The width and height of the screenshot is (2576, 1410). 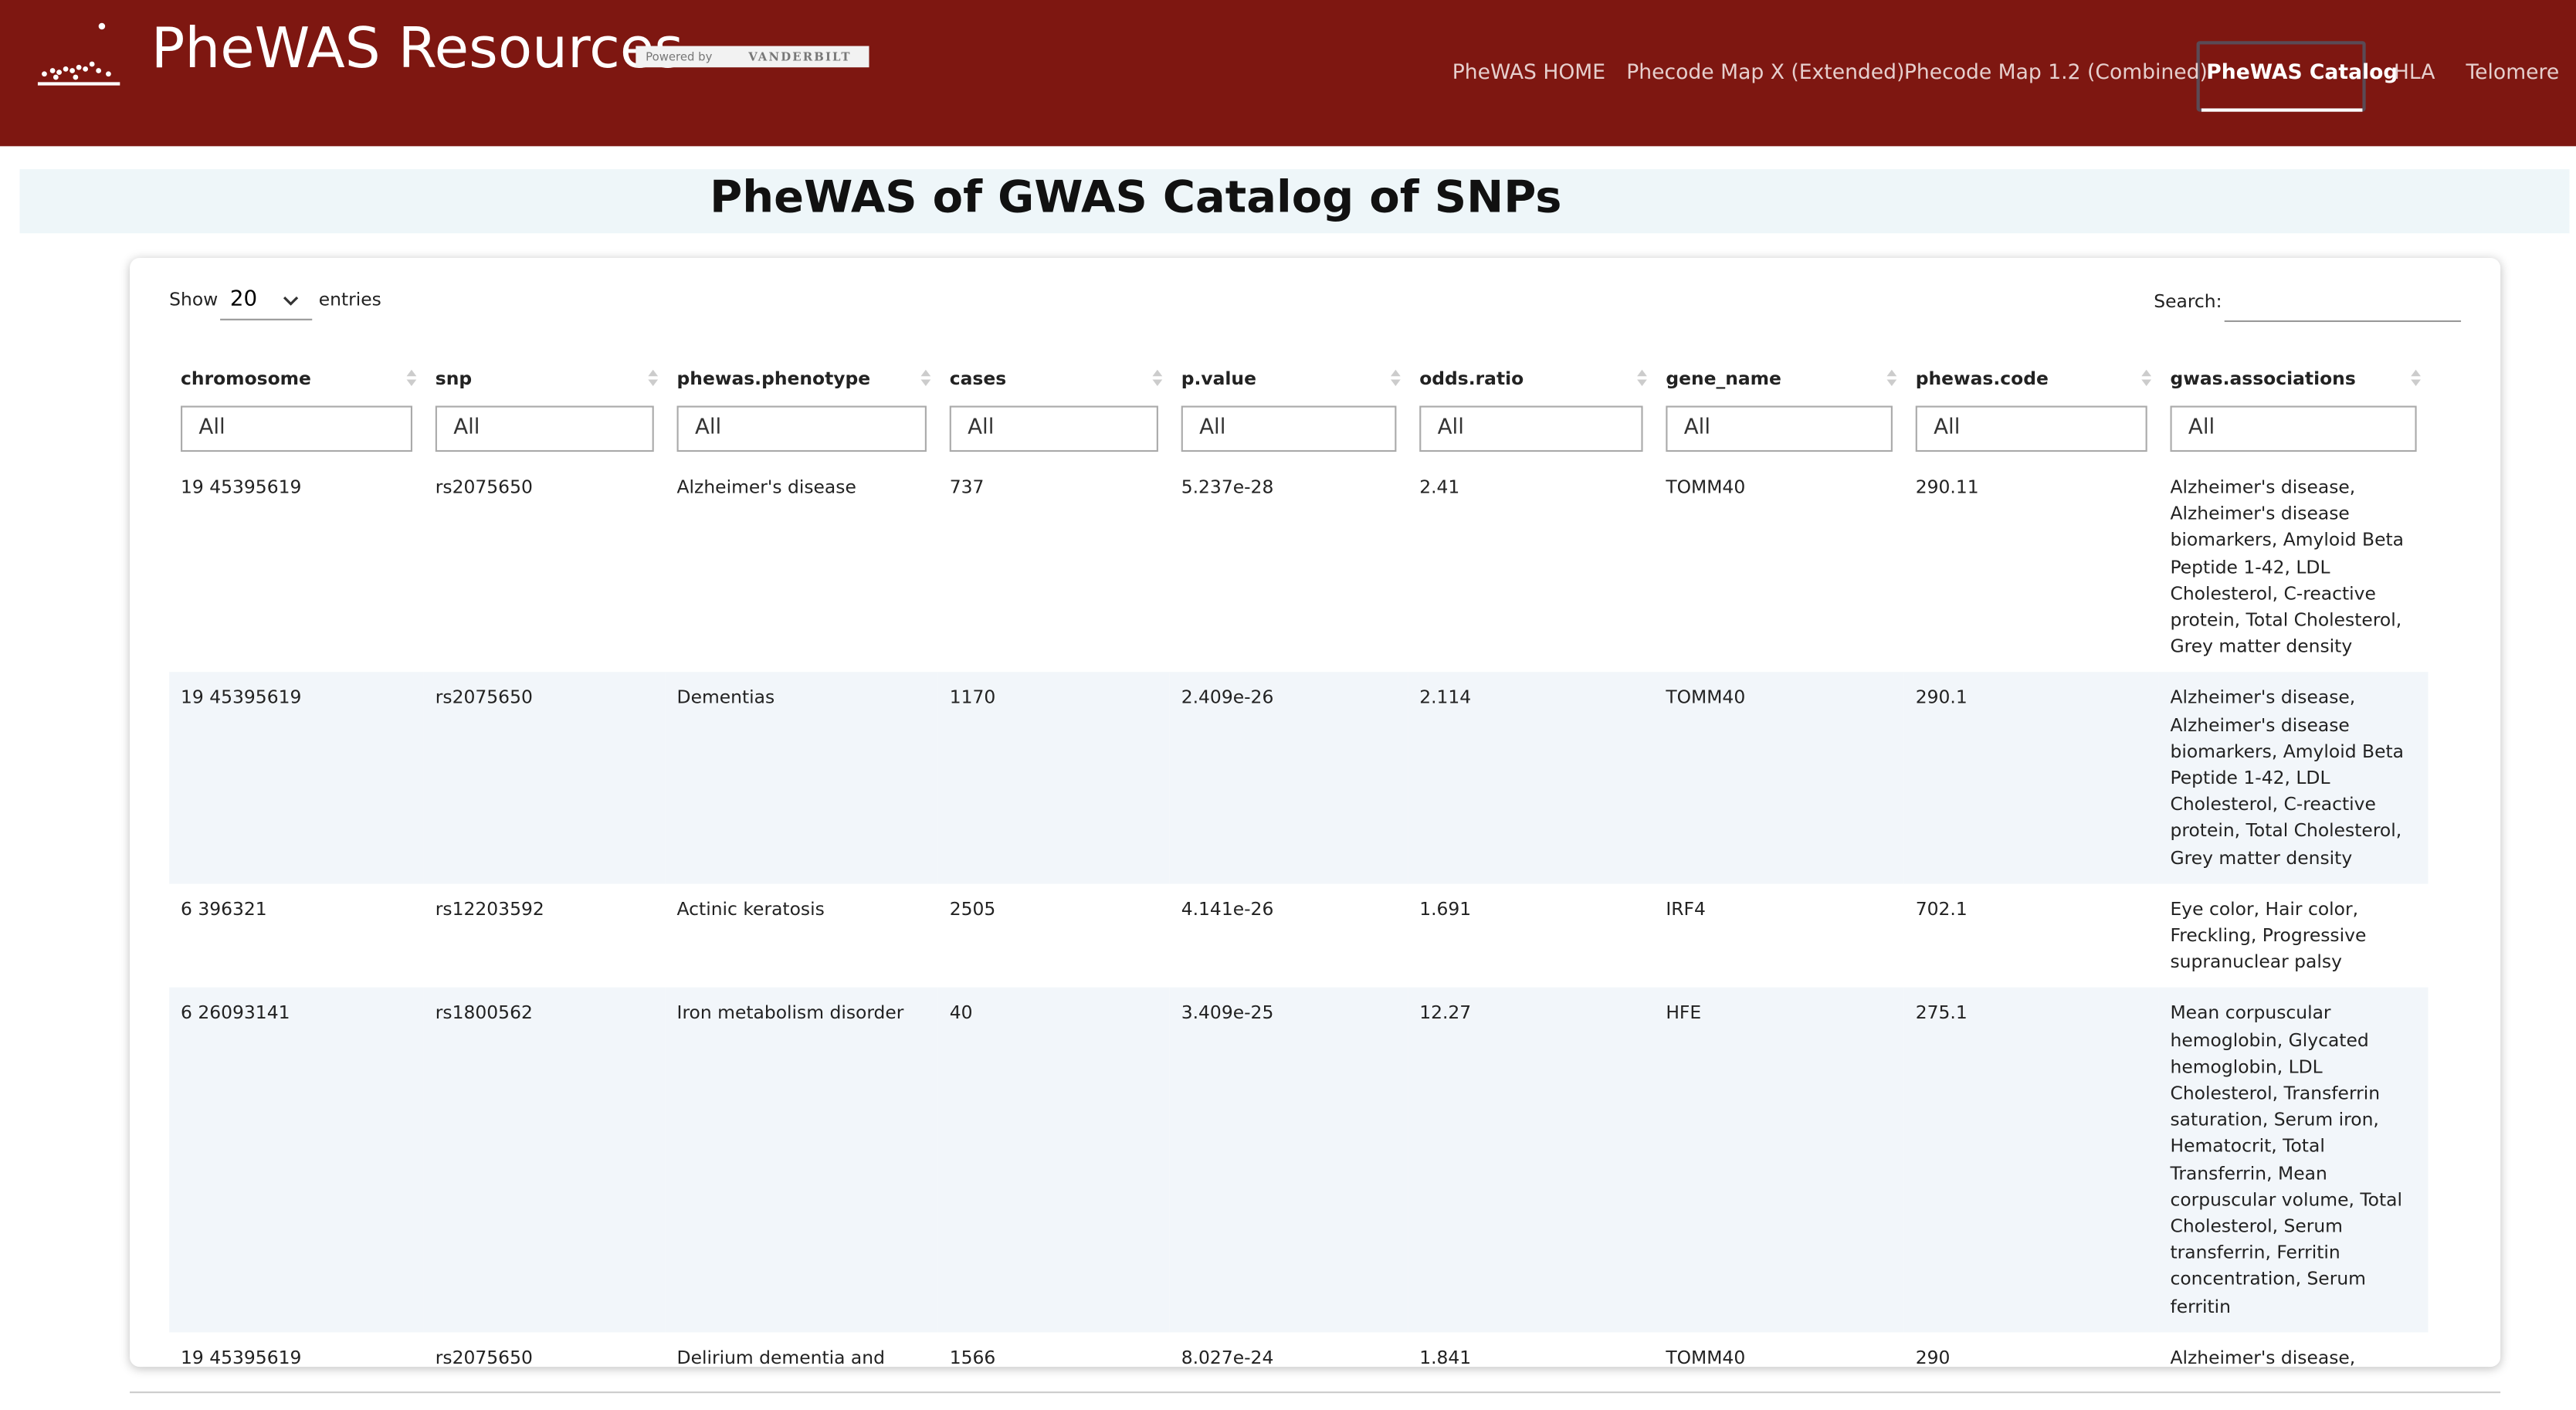 What do you see at coordinates (2343, 304) in the screenshot?
I see `search-input` at bounding box center [2343, 304].